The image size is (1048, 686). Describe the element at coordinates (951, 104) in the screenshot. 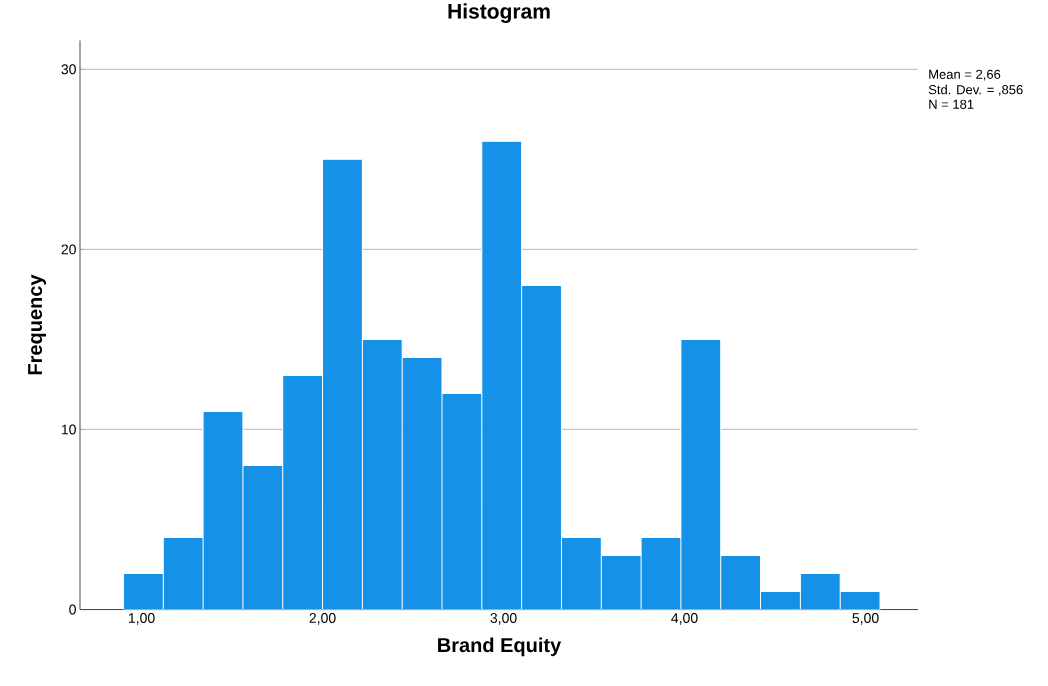

I see `text: N = 181` at that location.